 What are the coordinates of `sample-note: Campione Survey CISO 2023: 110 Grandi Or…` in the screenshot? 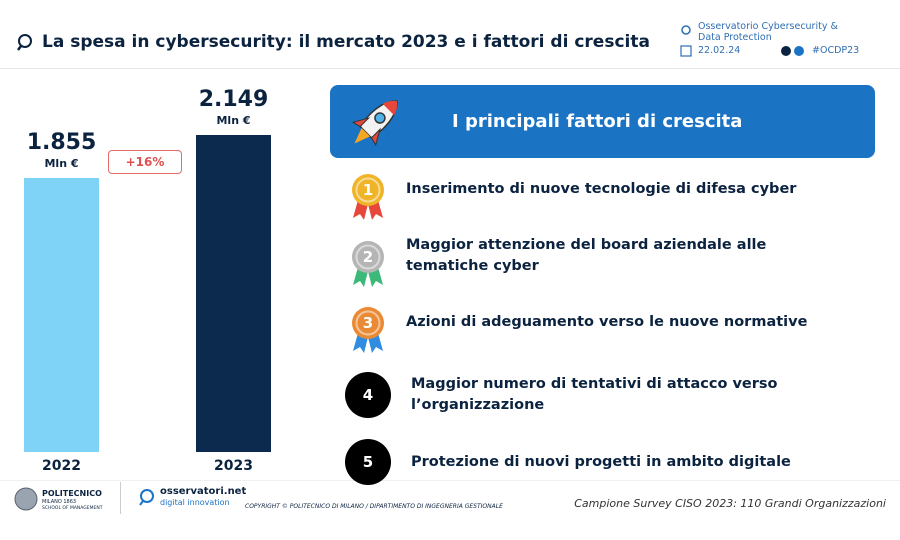 It's located at (730, 503).